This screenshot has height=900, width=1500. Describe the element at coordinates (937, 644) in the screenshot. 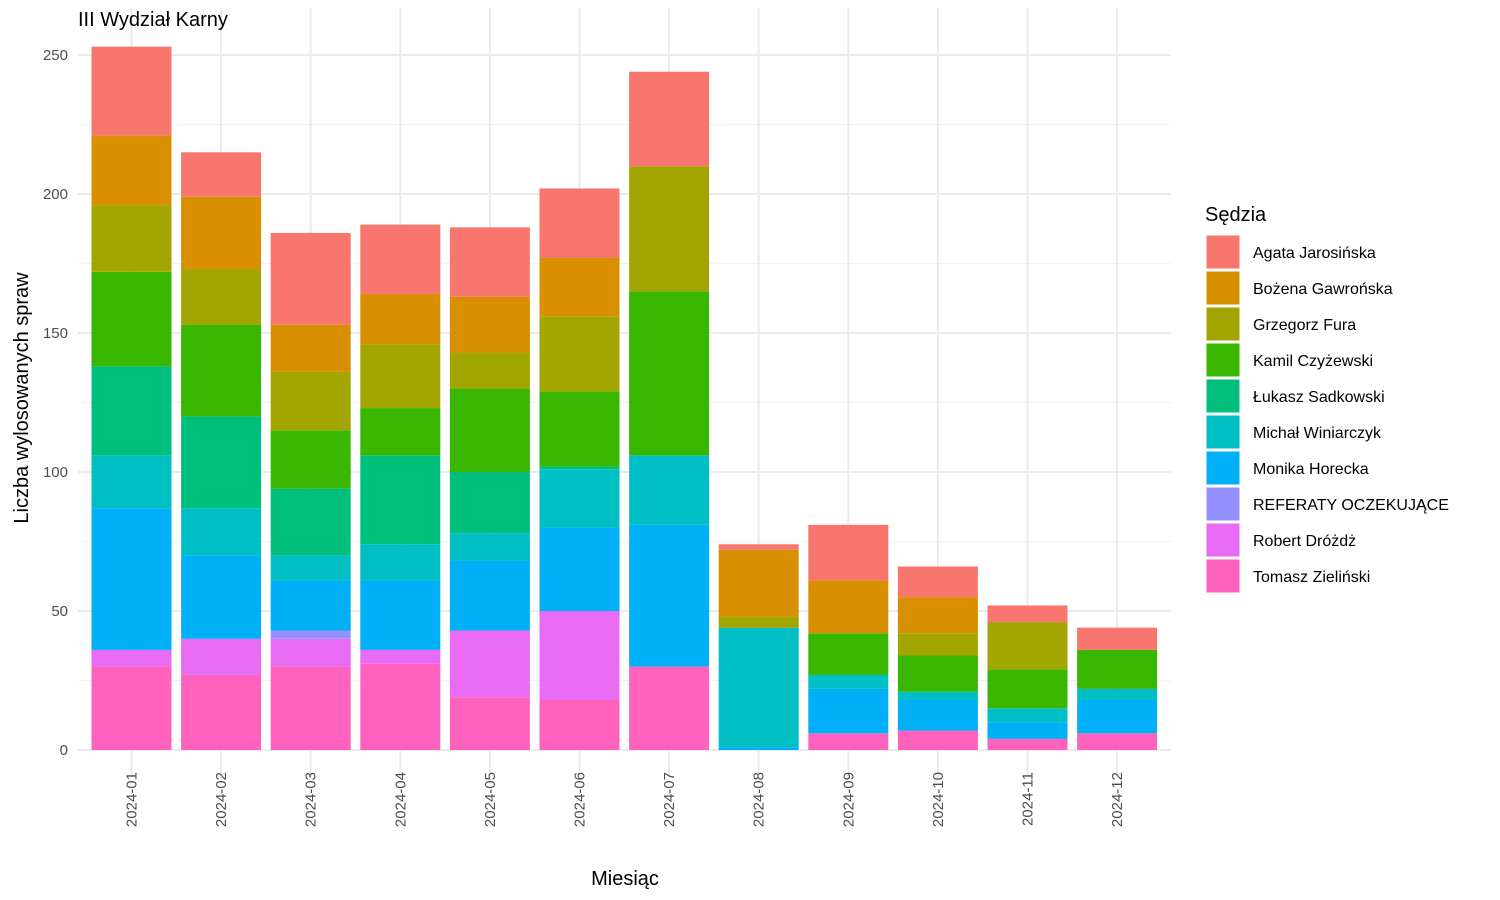

I see `bar-2024-10-grzegorz-fura` at that location.